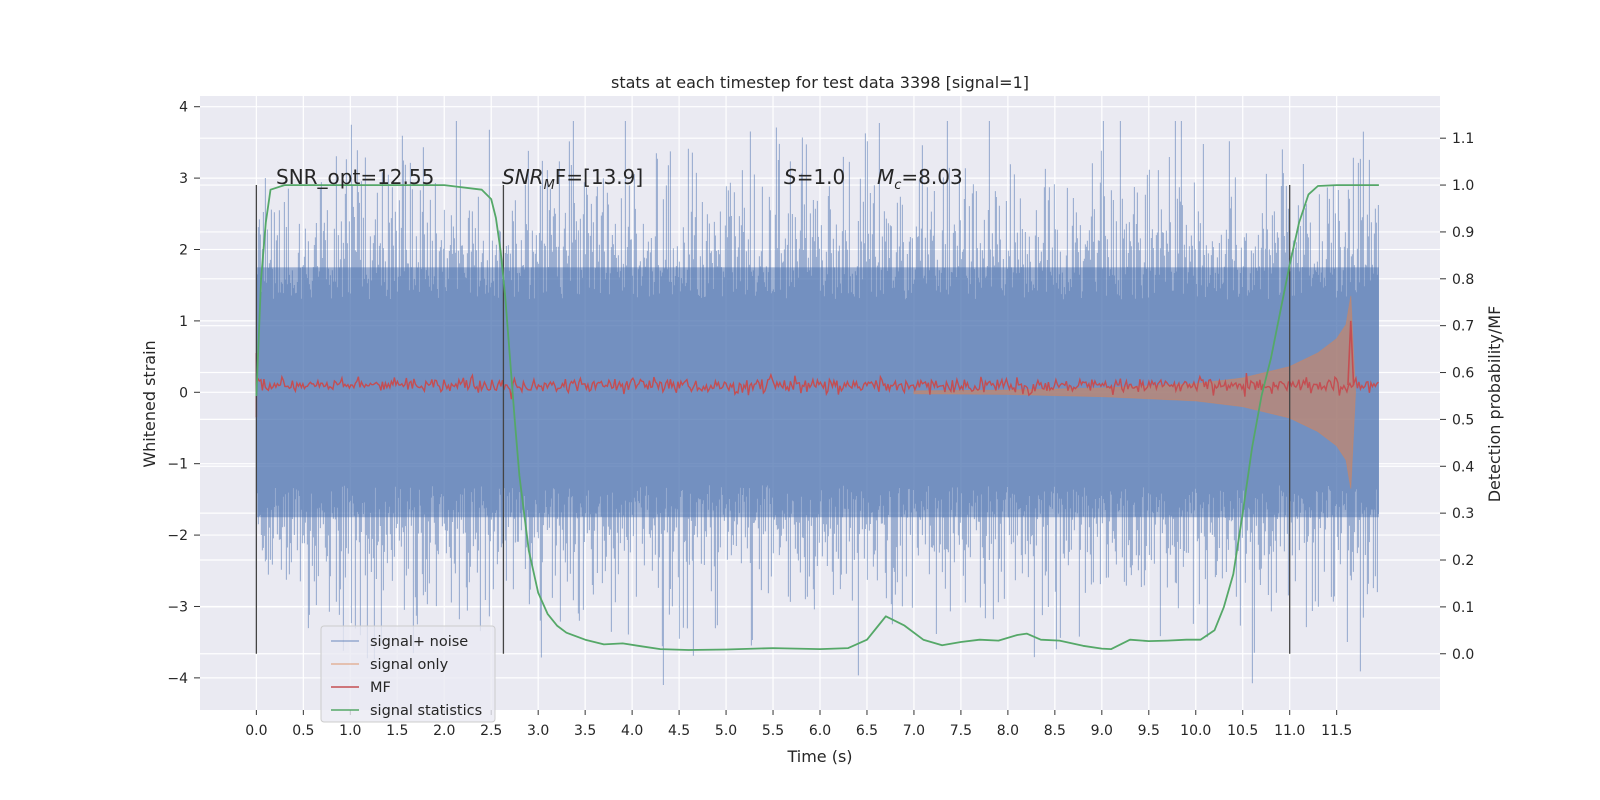  What do you see at coordinates (183, 322) in the screenshot?
I see `y-tick-label: 1` at bounding box center [183, 322].